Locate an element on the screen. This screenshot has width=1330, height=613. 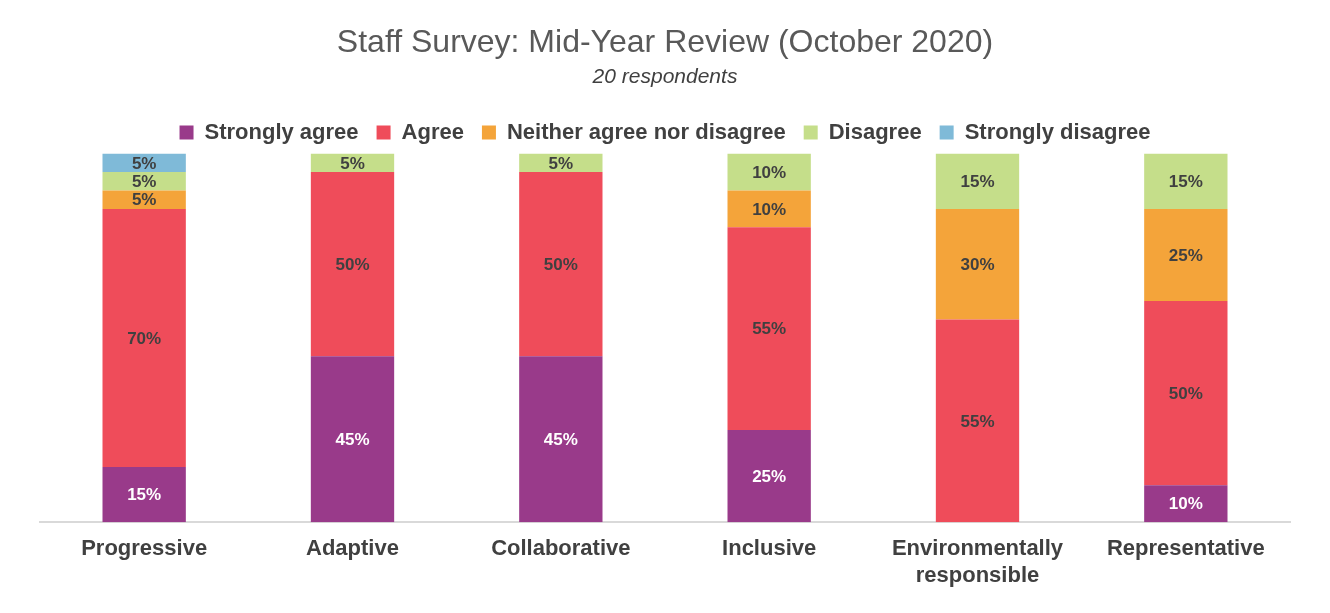
legend-label: Disagree is located at coordinates (875, 131).